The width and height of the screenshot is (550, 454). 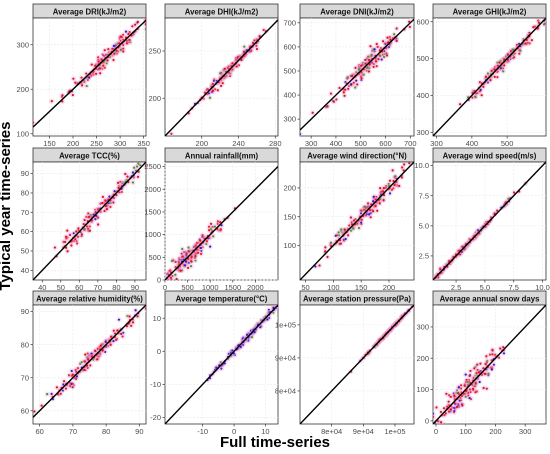 I want to click on x-tick-label: 50, so click(x=305, y=287).